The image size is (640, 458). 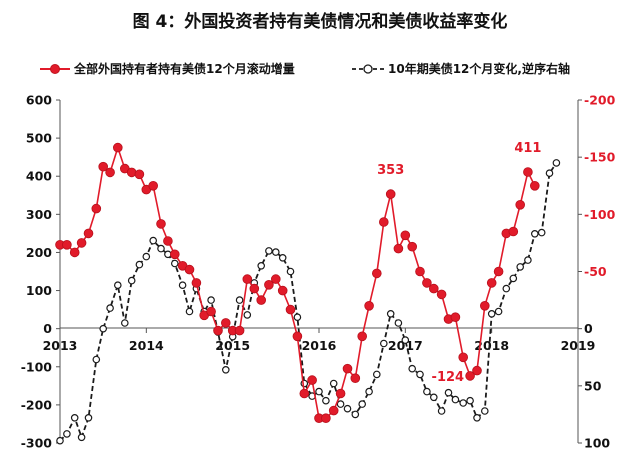 I want to click on right-tick-label: -200, so click(x=600, y=100).